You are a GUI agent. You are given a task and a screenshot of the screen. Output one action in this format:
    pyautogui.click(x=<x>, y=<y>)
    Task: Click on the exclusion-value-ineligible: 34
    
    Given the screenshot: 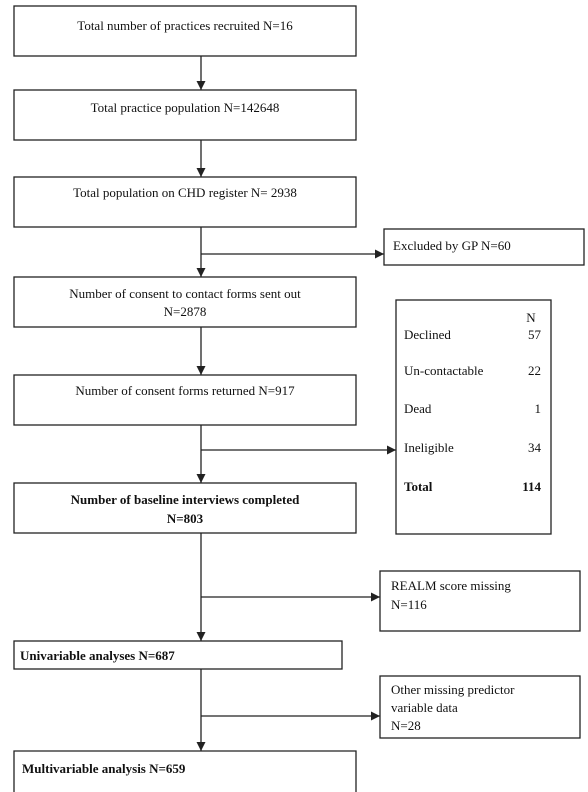 What is the action you would take?
    pyautogui.click(x=535, y=447)
    